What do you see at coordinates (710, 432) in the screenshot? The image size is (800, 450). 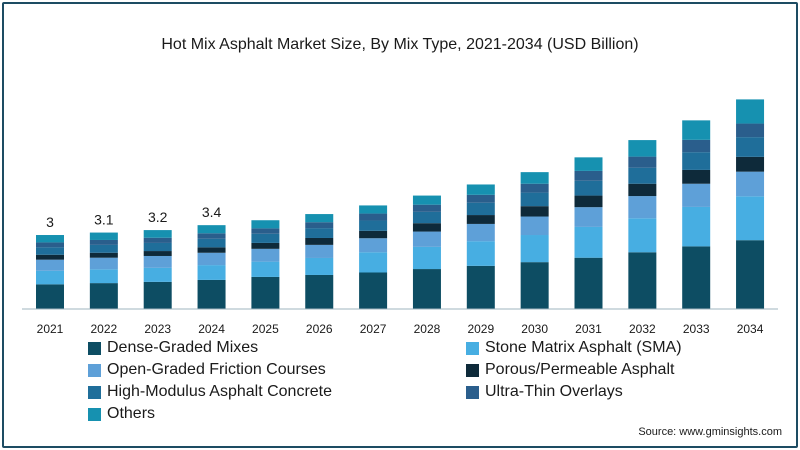 I see `source-note: Source: www.gminsights.com` at bounding box center [710, 432].